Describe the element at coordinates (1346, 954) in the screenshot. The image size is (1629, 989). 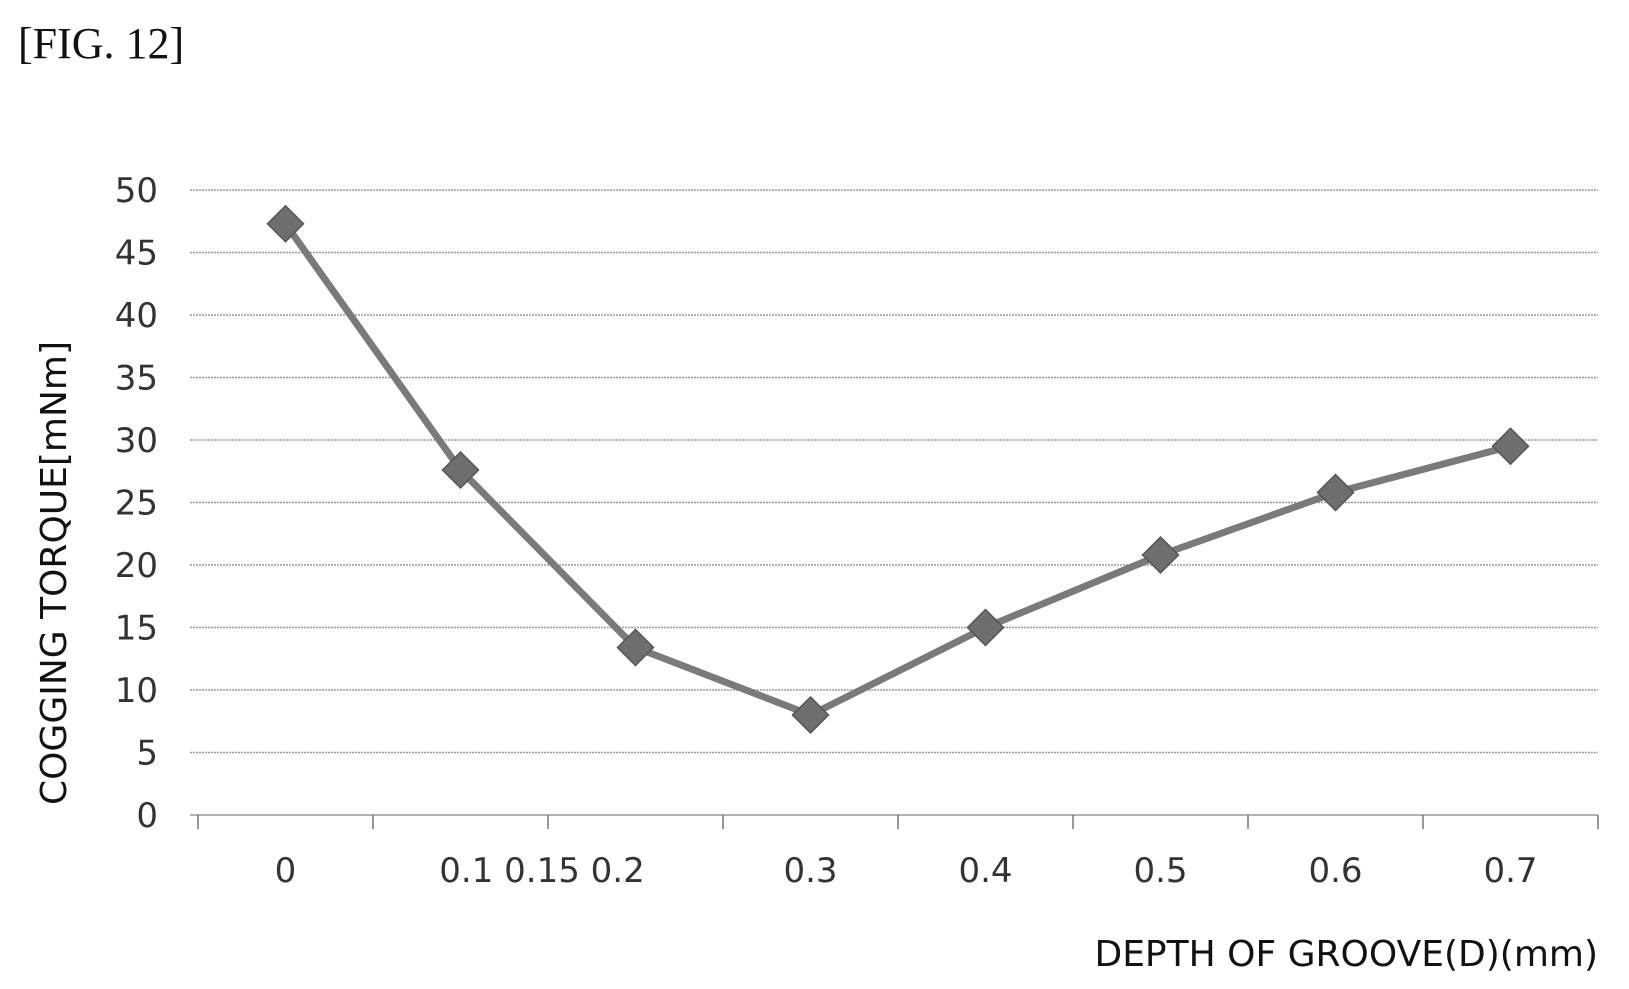
I see `x-axis-title: DEPTH OF GROOVE(D)(mm)` at that location.